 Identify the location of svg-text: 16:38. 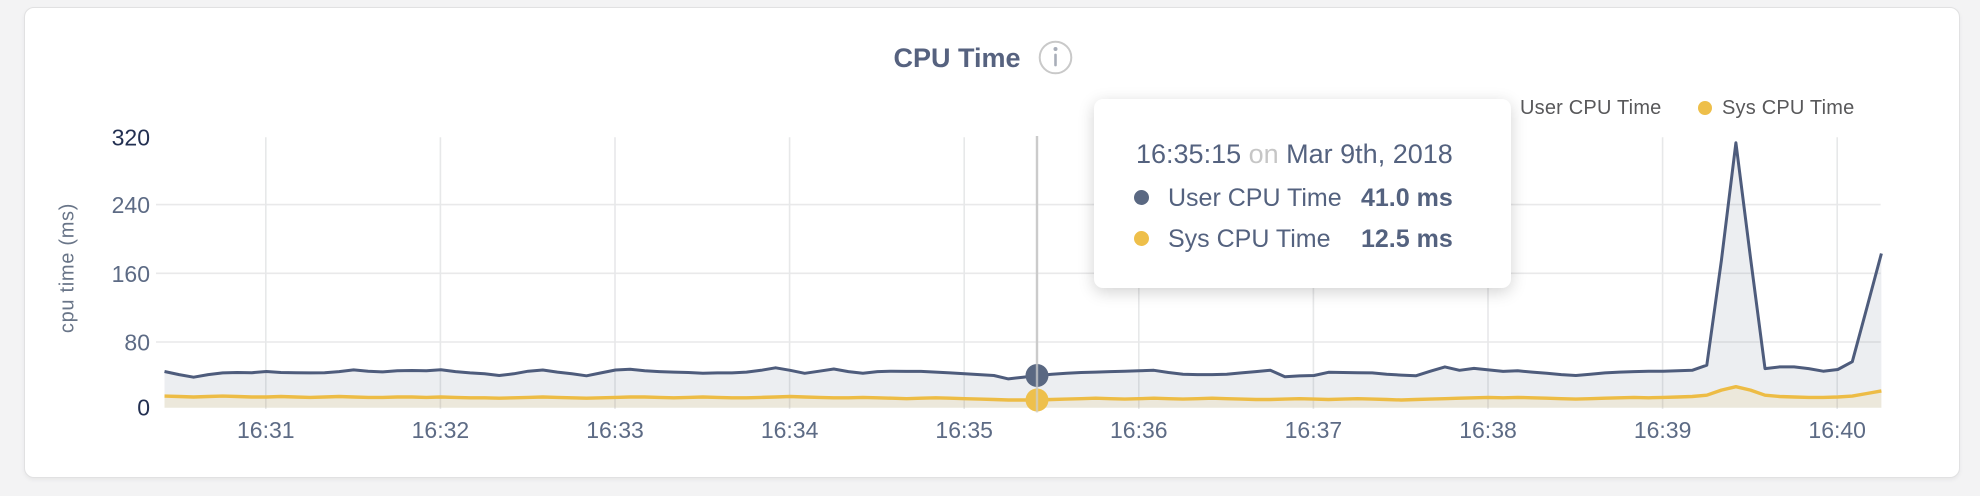
(1488, 430).